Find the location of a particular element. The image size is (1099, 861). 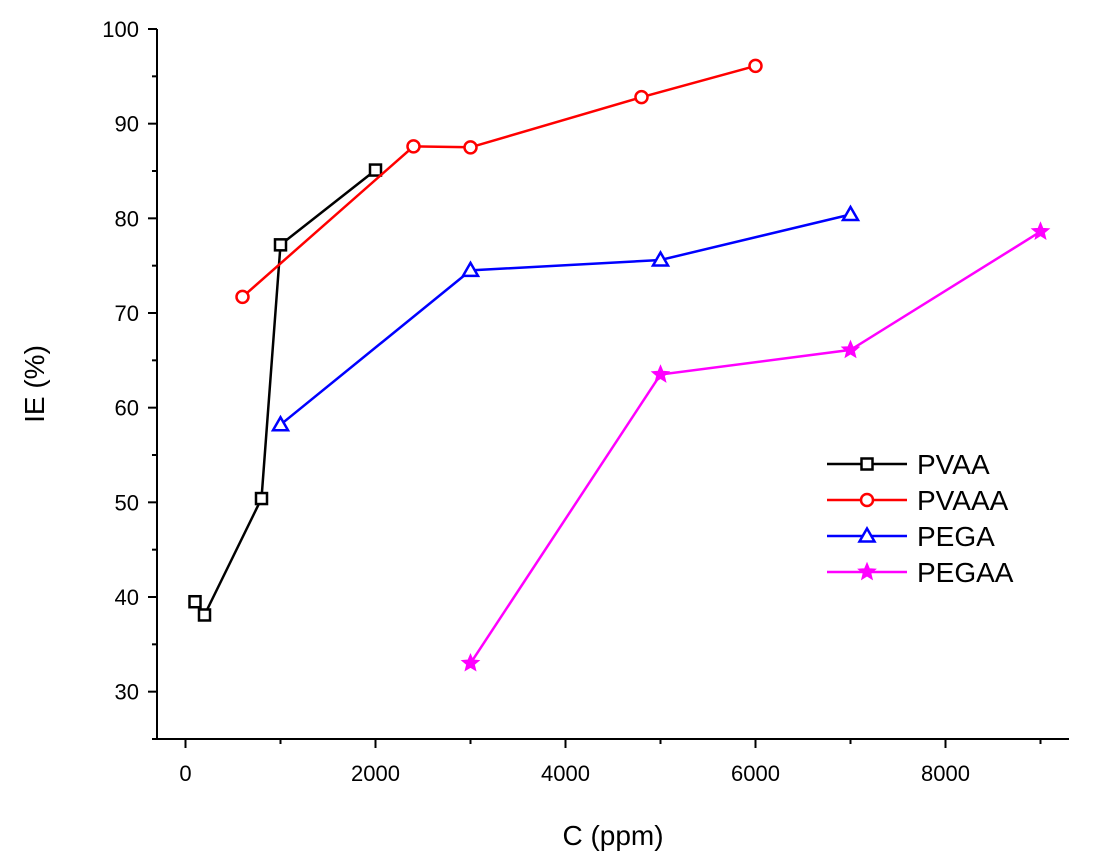

series-pvaaa is located at coordinates (499, 181).